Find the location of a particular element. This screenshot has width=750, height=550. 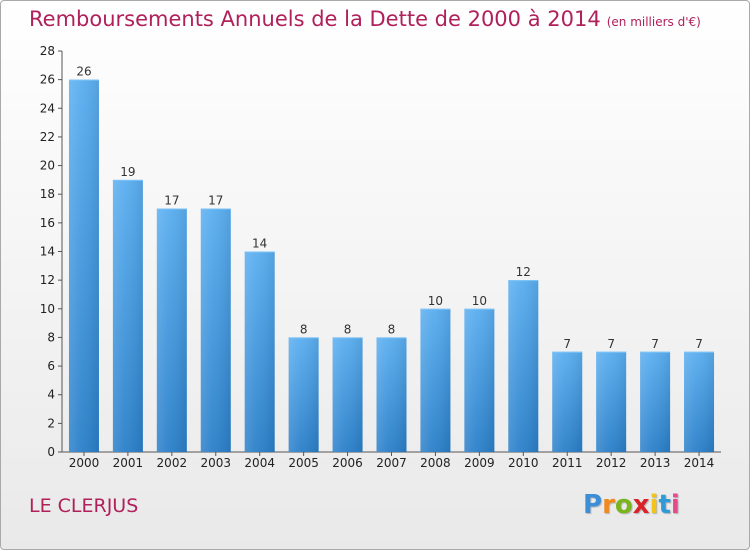

bar-value-label: 14 is located at coordinates (259, 244).